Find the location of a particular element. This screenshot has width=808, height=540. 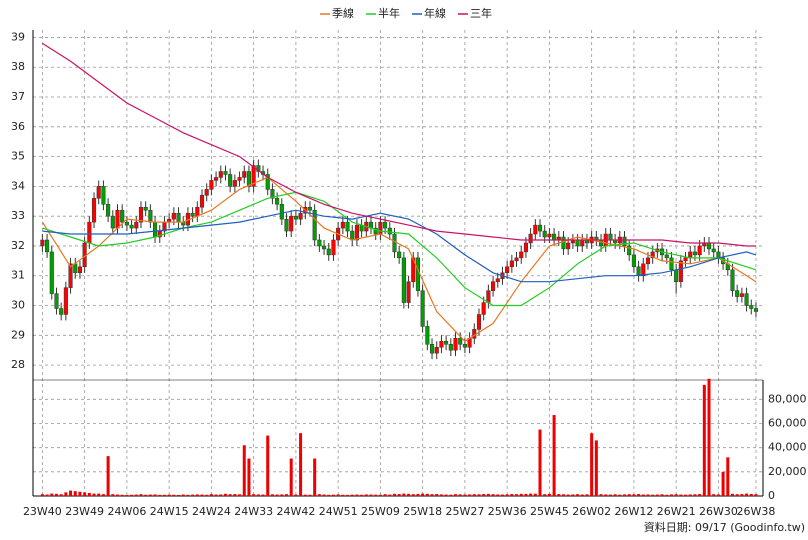

x-tick-label: 25W27 is located at coordinates (464, 511).